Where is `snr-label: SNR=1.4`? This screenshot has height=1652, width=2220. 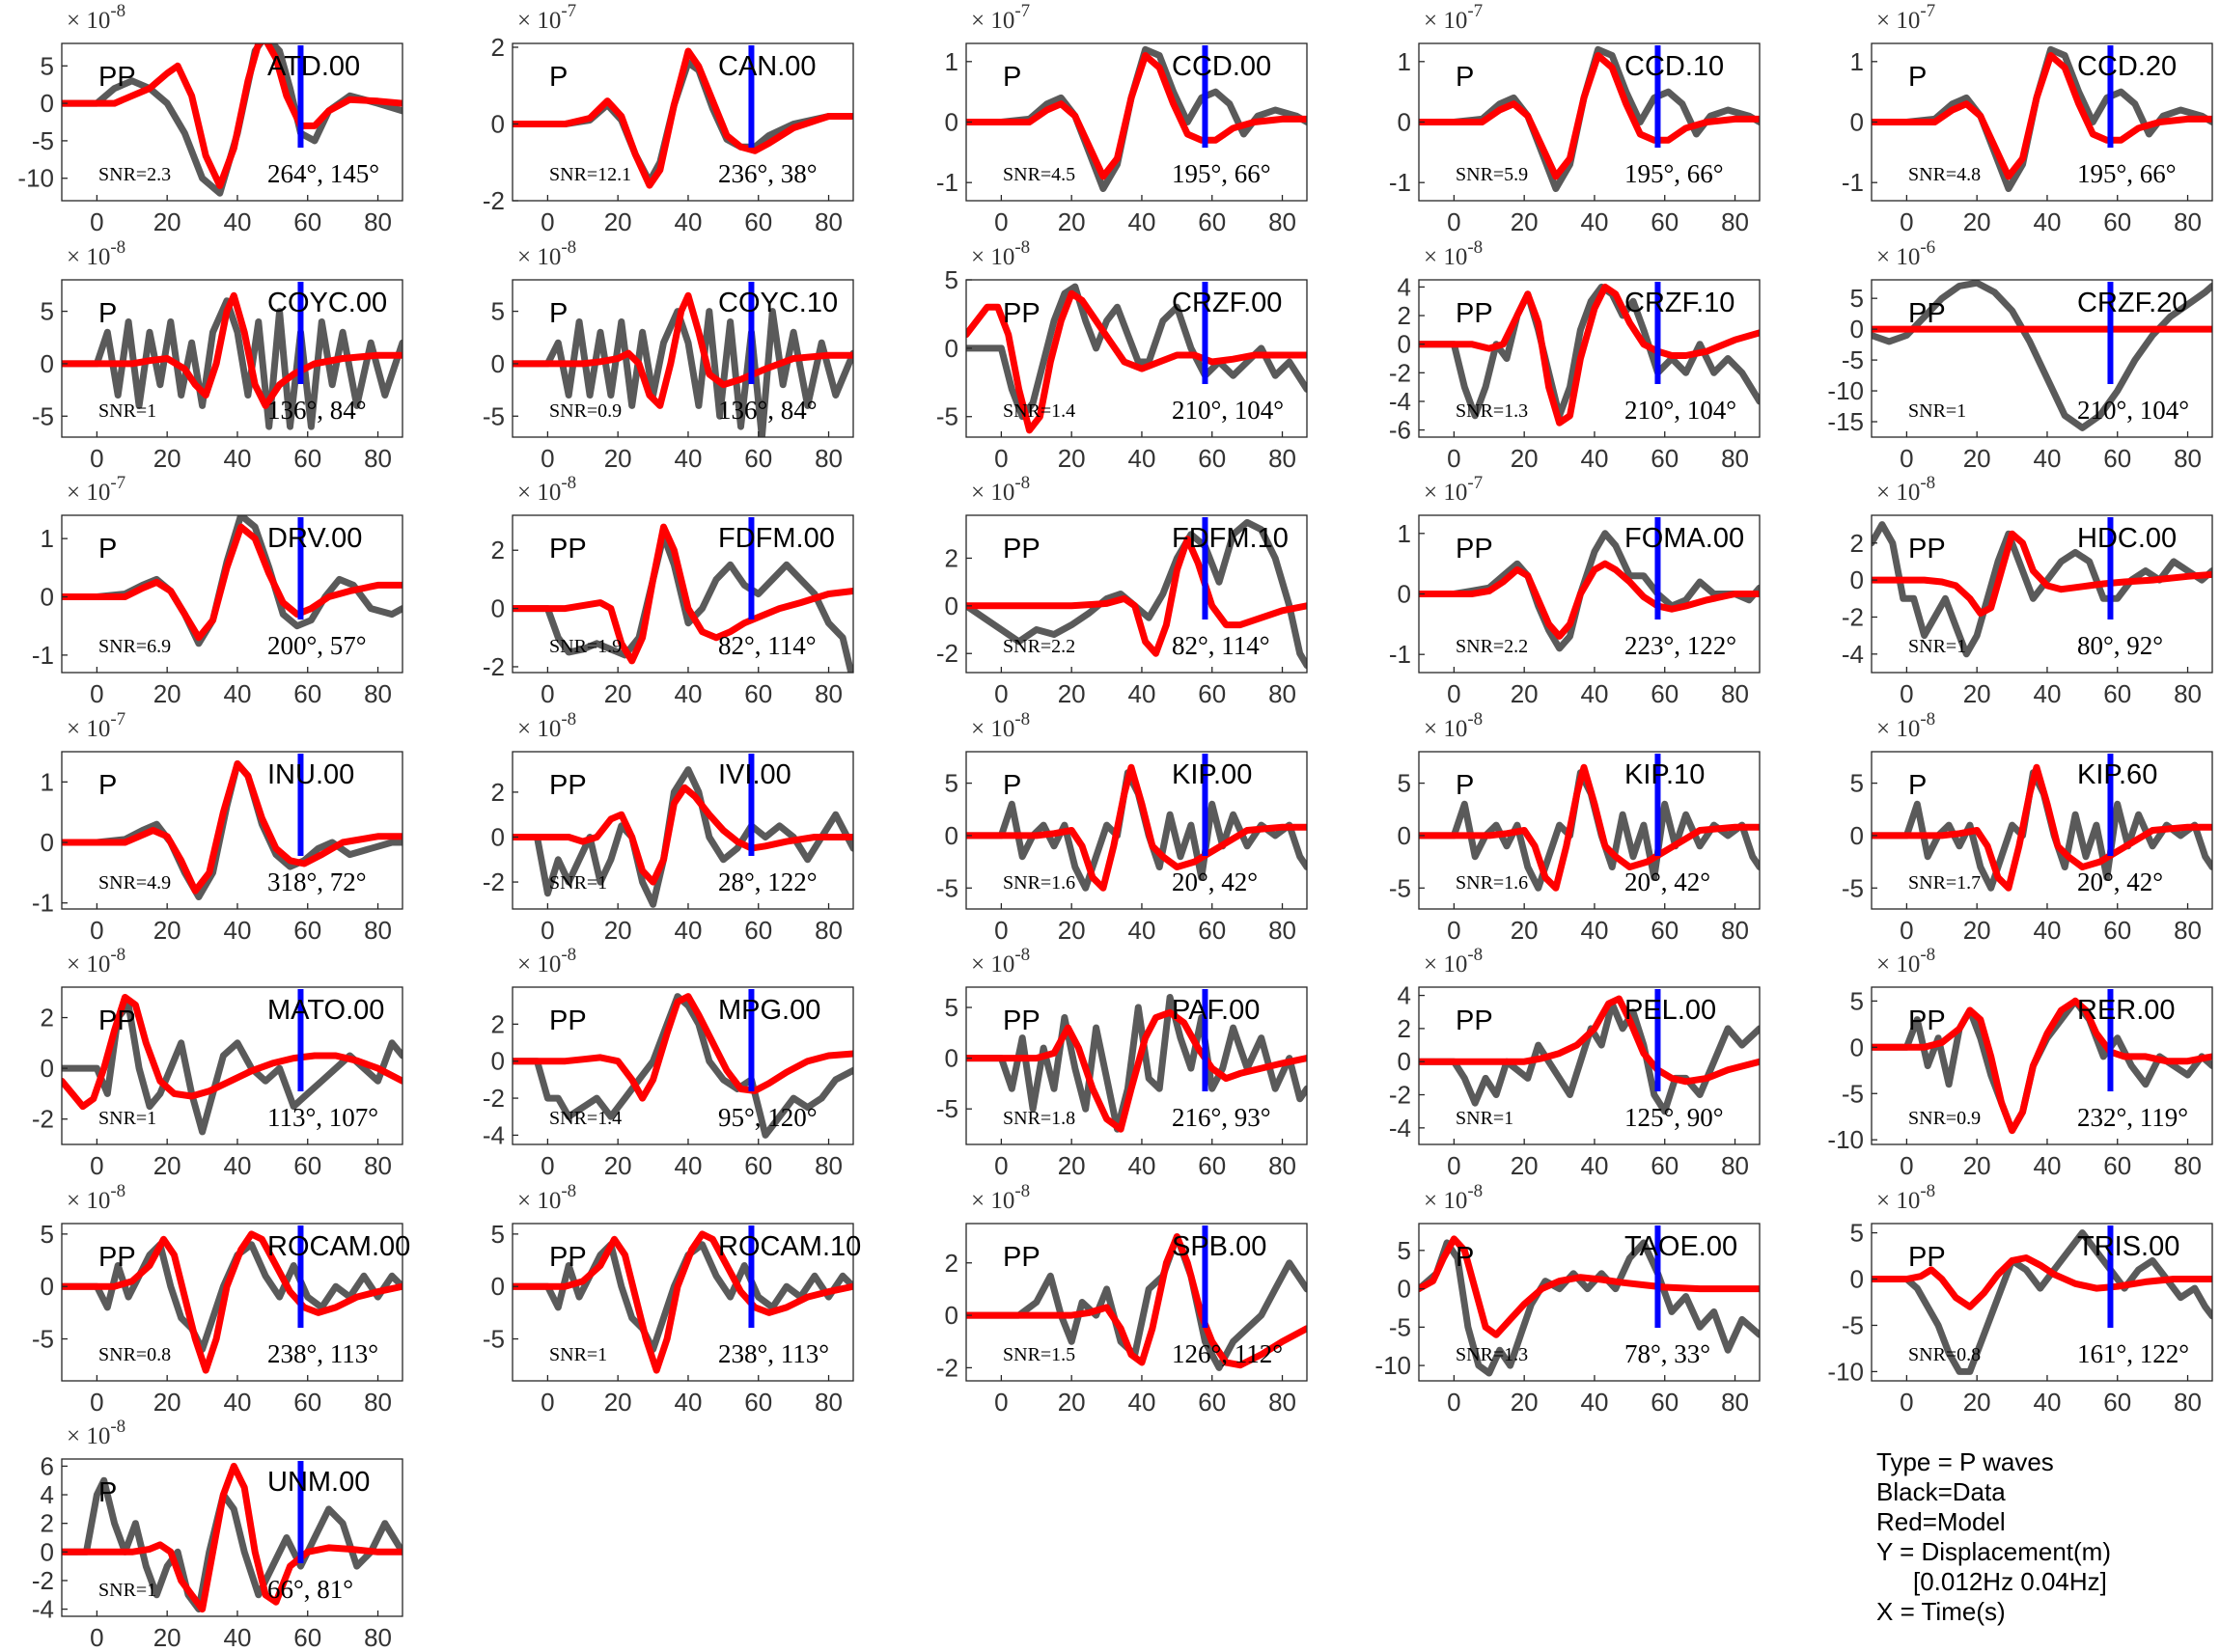 snr-label: SNR=1.4 is located at coordinates (1039, 411).